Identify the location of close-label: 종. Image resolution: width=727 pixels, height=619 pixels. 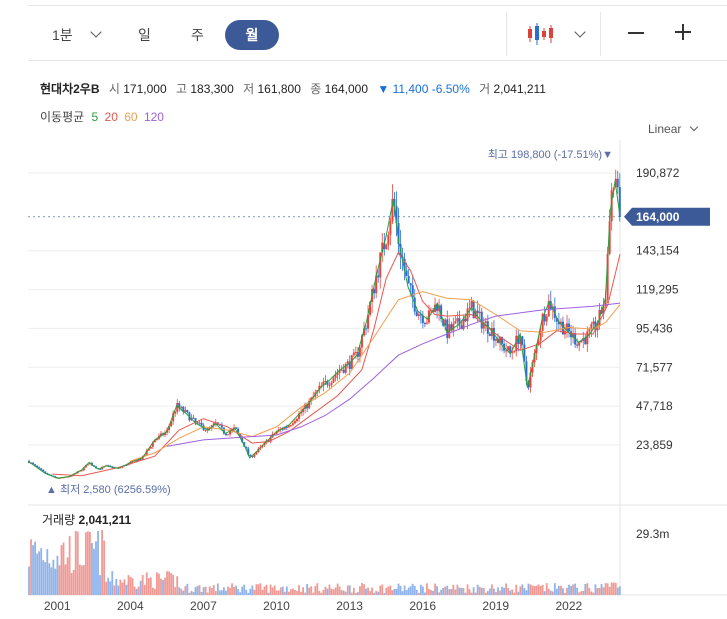
(316, 89).